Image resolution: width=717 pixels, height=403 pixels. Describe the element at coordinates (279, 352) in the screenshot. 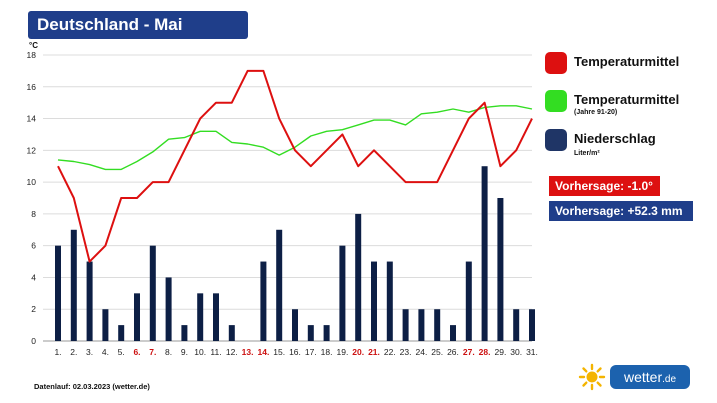

I see `x-tick-label: 15.` at that location.